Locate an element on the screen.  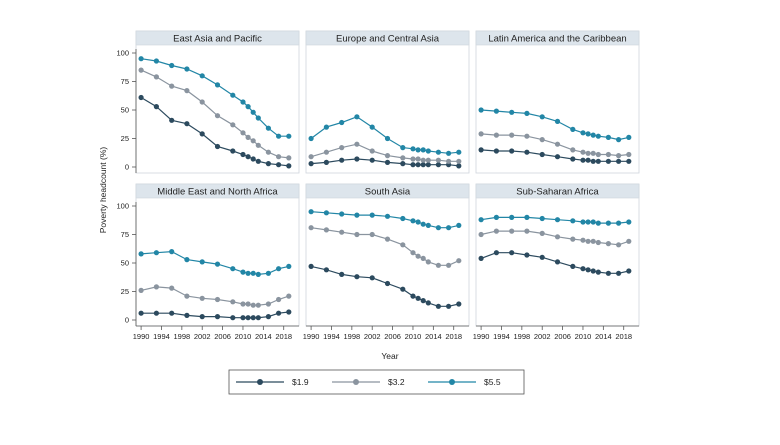
panel-2: Latin America and the Caribbean is located at coordinates (557, 102).